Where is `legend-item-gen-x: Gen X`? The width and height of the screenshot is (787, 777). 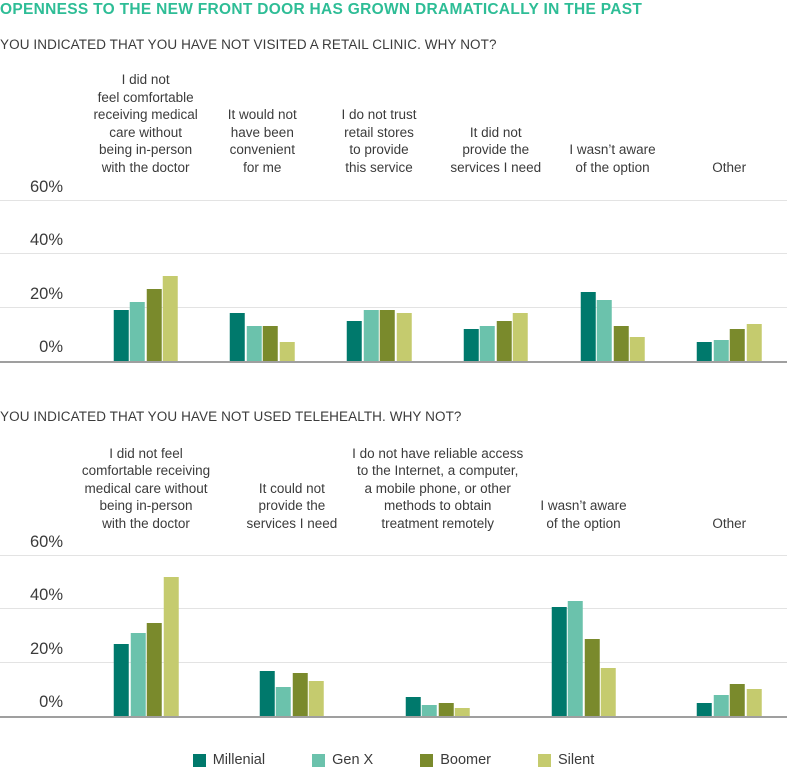 legend-item-gen-x: Gen X is located at coordinates (342, 760).